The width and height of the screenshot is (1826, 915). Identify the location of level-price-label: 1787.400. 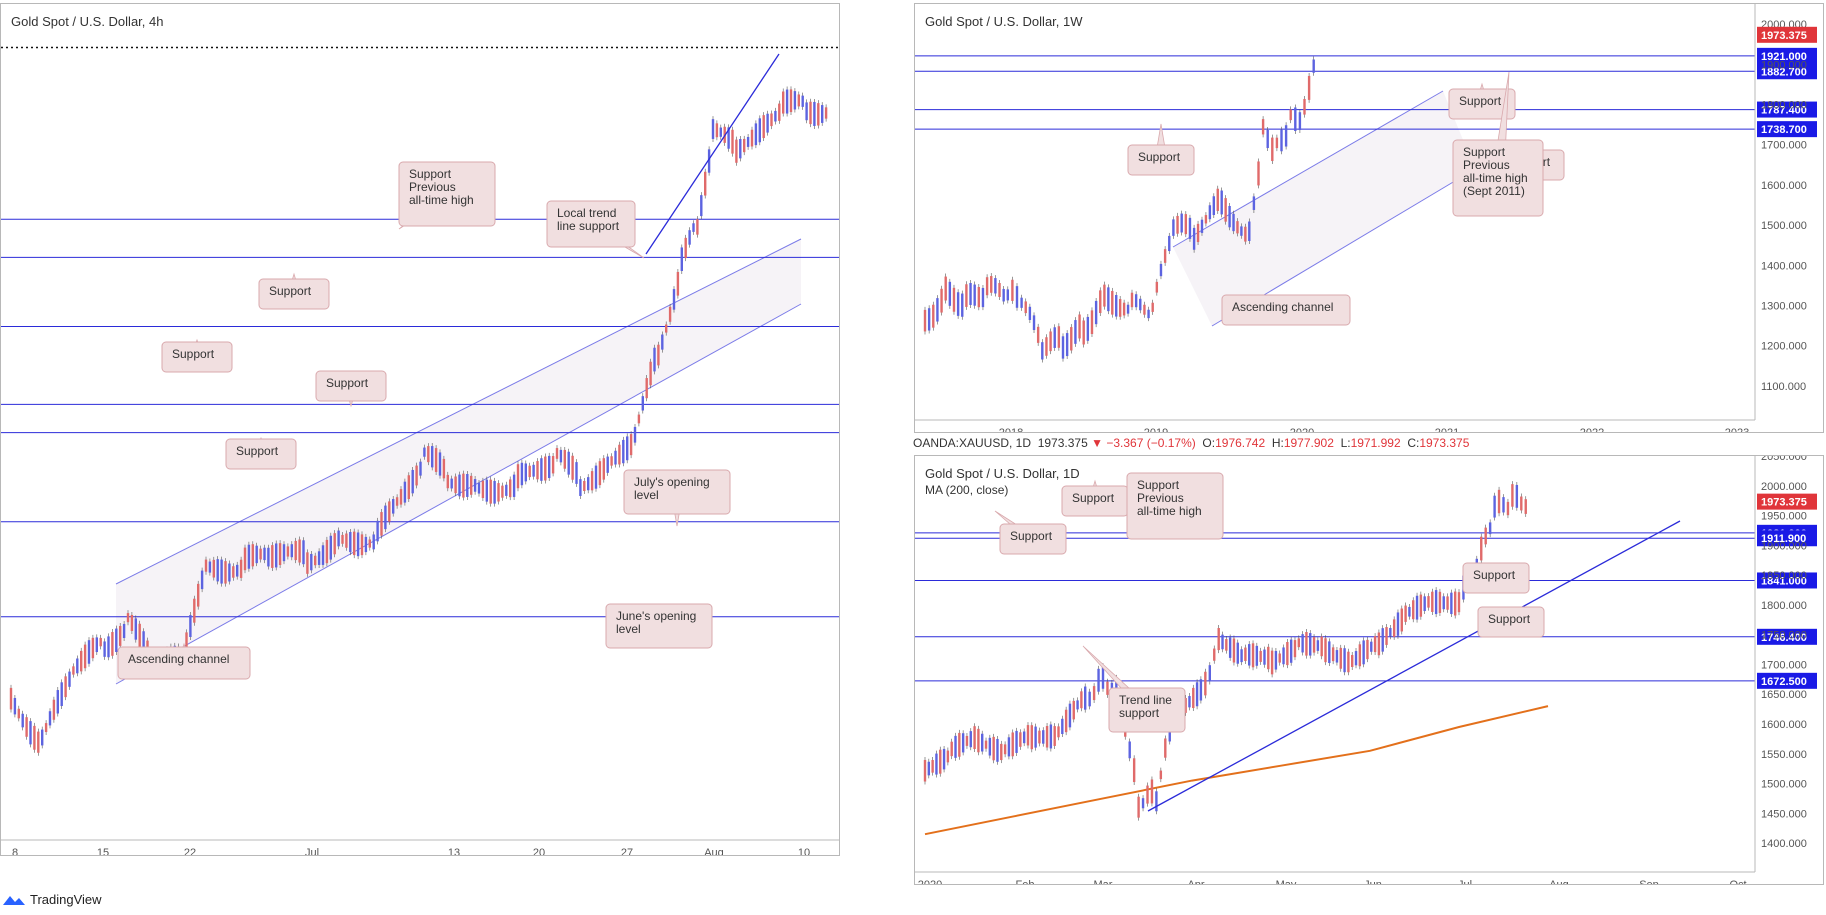
(1784, 111).